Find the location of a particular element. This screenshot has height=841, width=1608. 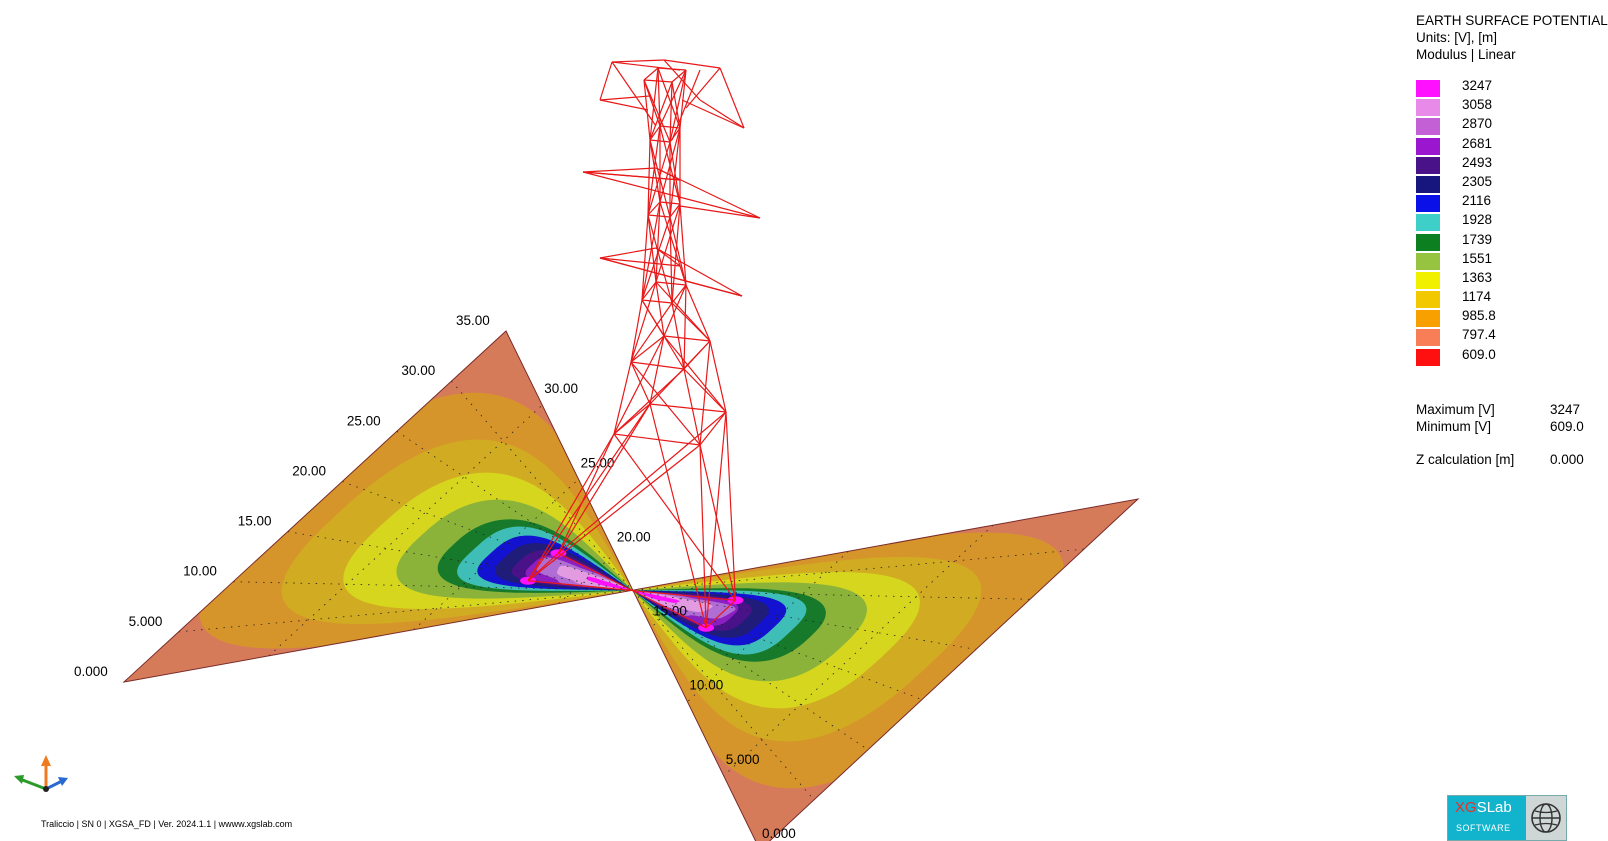

stat-label: Maximum [V] is located at coordinates (1455, 409).